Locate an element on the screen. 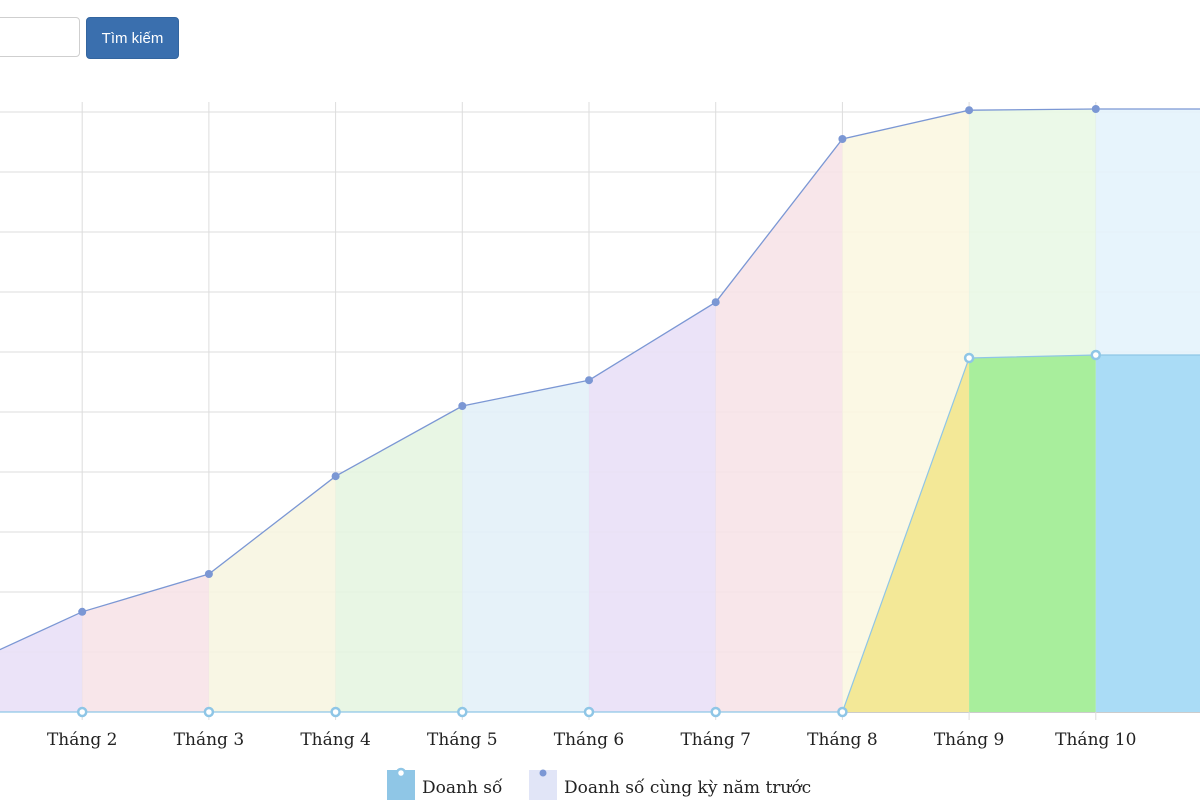 This screenshot has height=800, width=1200. legend-label-doanh-so: Doanh số is located at coordinates (462, 788).